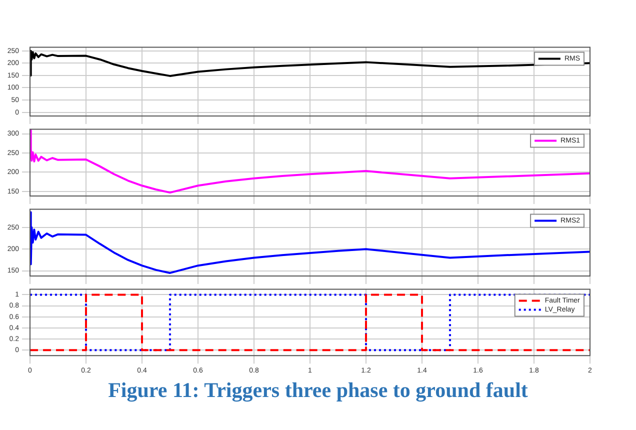 The image size is (636, 430). Describe the element at coordinates (318, 390) in the screenshot. I see `caption: Figure 11: Triggers three phase to ground fault` at that location.